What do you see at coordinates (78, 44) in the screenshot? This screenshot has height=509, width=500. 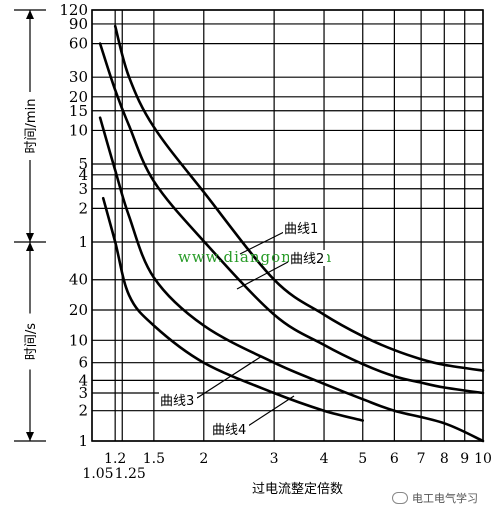 I see `y-tick-label: 60` at bounding box center [78, 44].